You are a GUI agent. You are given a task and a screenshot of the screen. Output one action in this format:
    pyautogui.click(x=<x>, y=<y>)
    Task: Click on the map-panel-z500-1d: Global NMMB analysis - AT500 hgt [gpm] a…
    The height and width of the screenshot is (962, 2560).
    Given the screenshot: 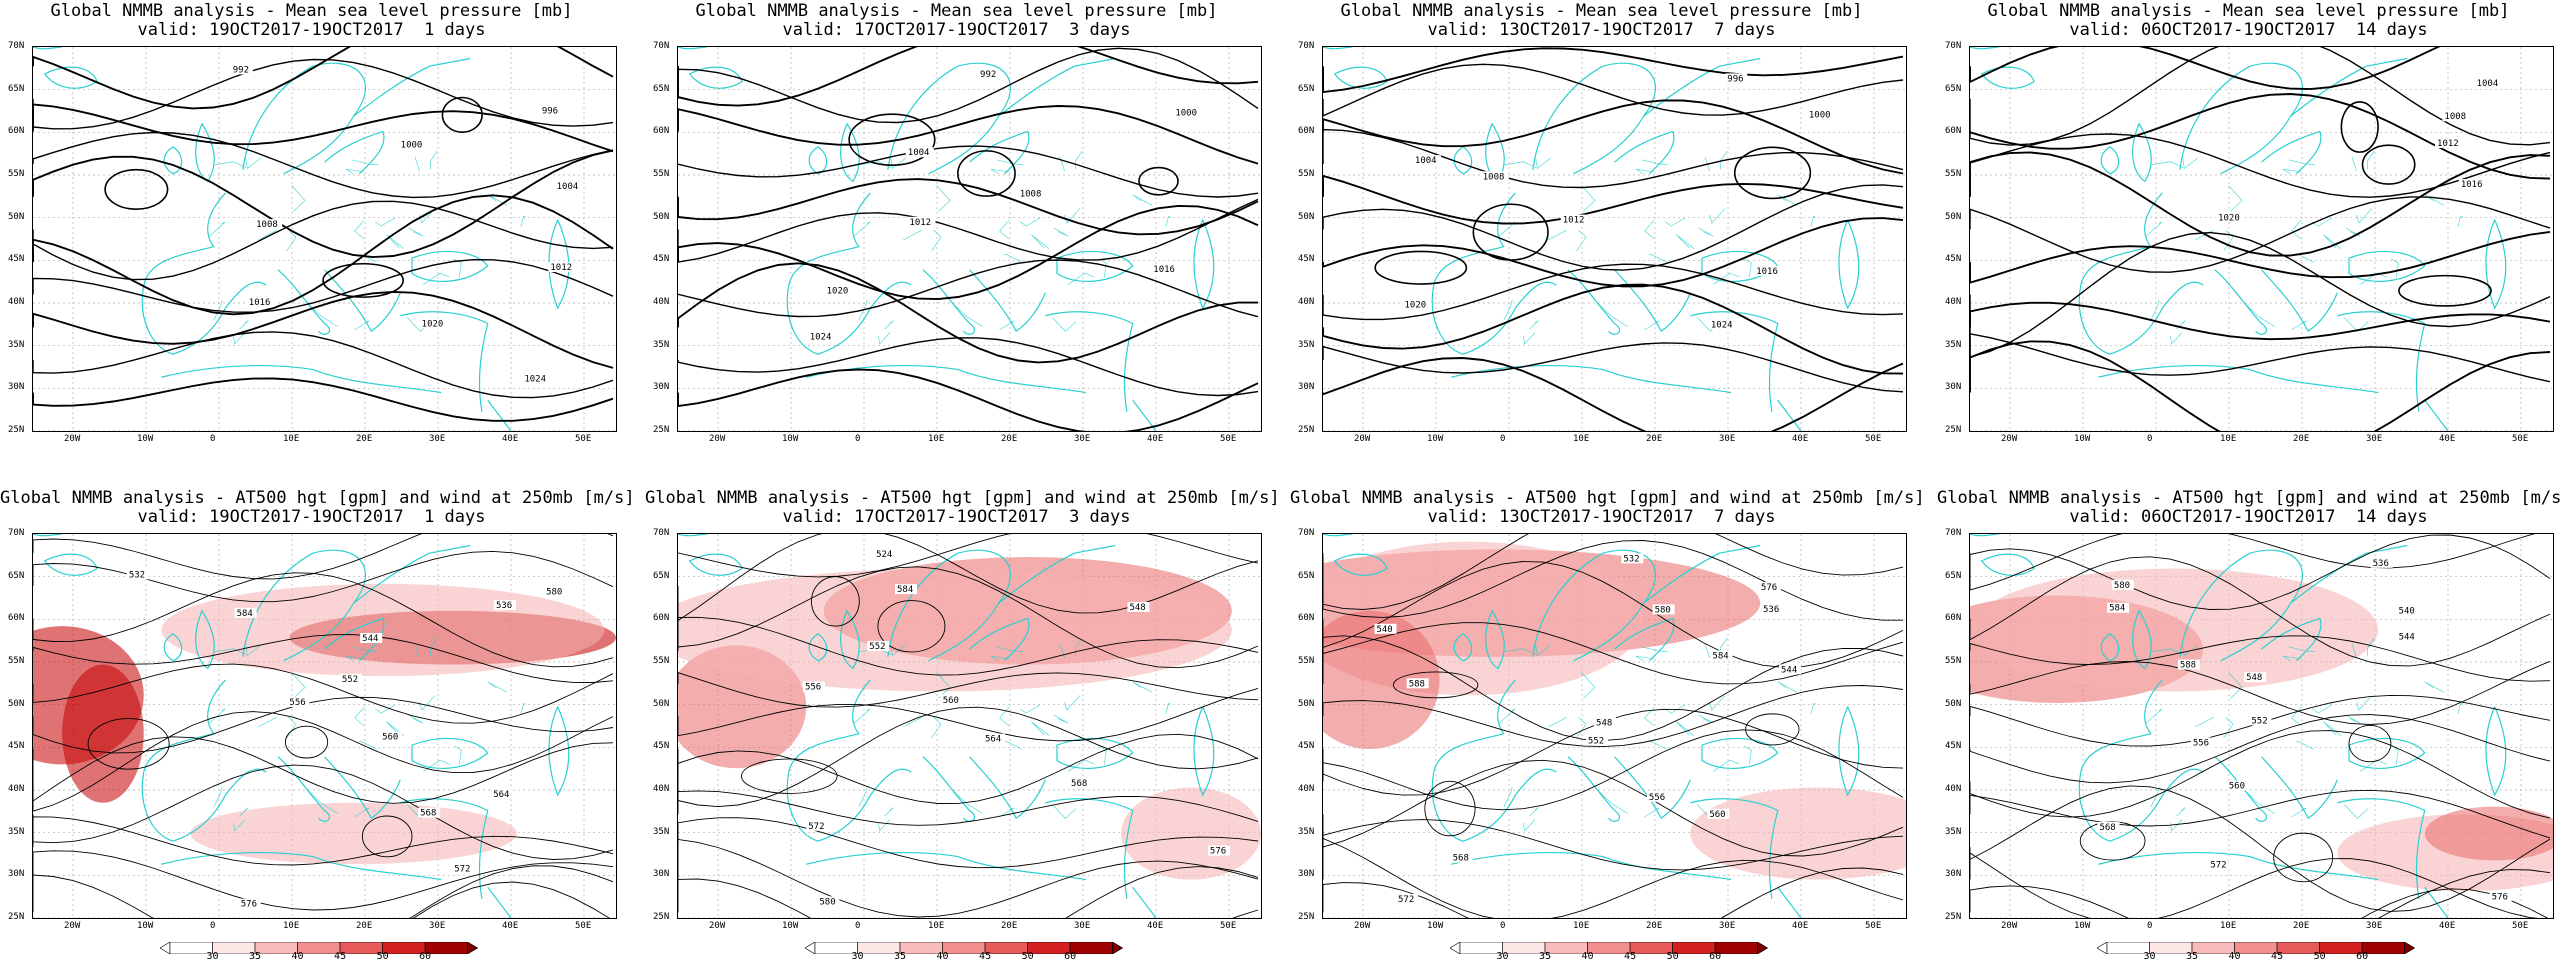 What is the action you would take?
    pyautogui.click(x=317, y=724)
    